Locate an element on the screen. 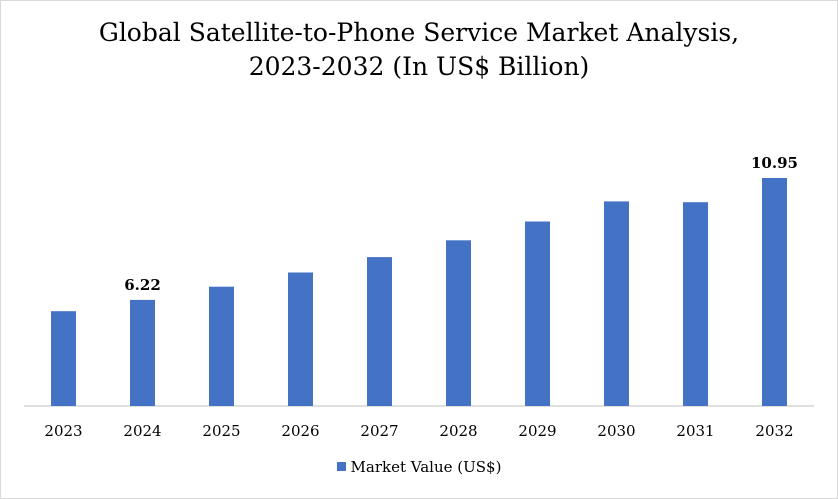 Image resolution: width=838 pixels, height=499 pixels. legend-swatch is located at coordinates (341, 466).